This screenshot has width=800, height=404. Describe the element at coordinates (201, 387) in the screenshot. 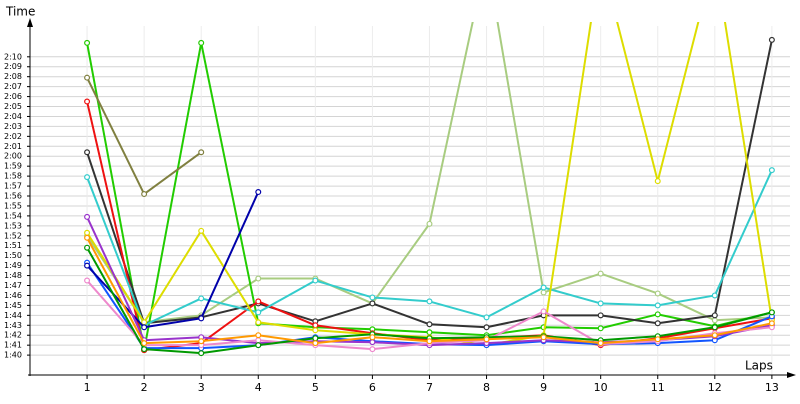

I see `x-tick-label: 3` at that location.